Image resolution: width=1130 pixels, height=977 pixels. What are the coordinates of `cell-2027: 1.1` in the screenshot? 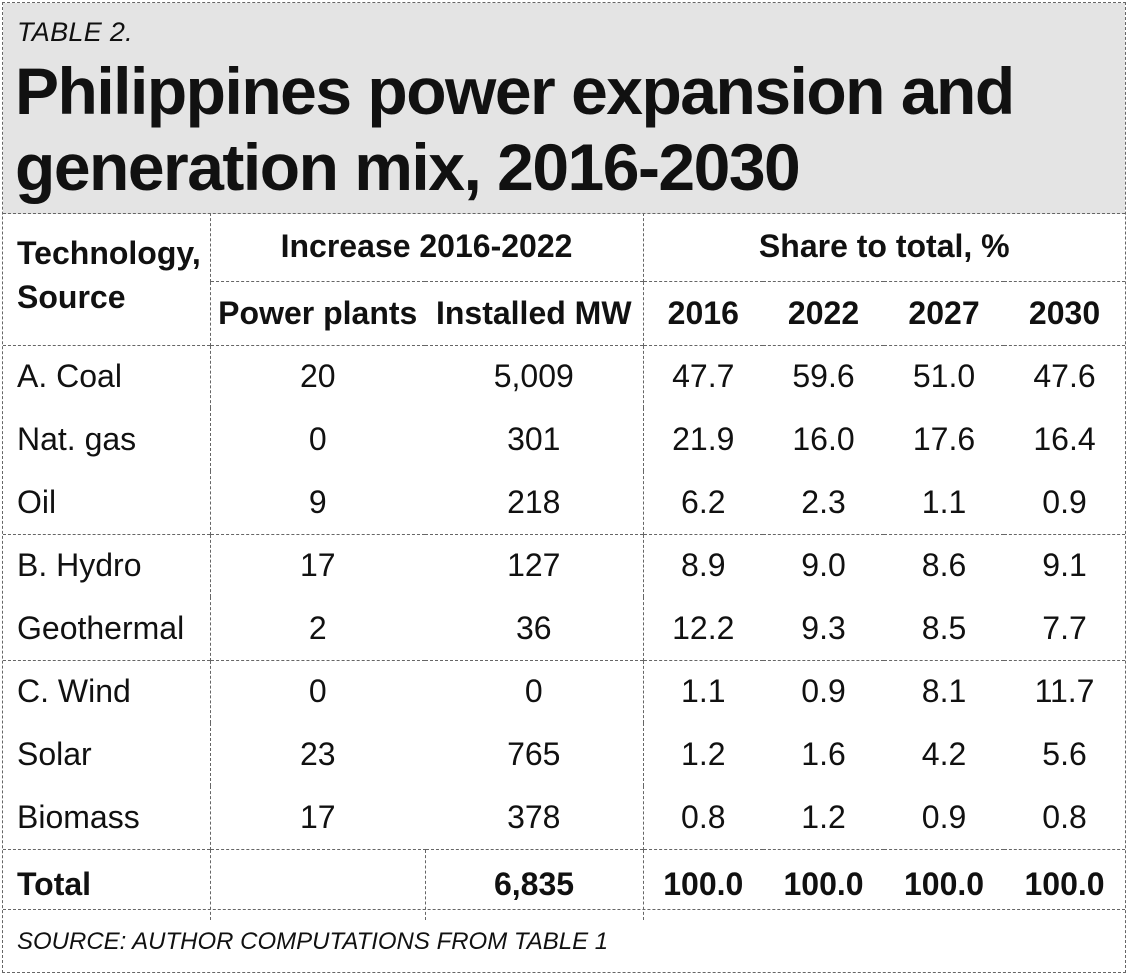 It's located at (944, 501).